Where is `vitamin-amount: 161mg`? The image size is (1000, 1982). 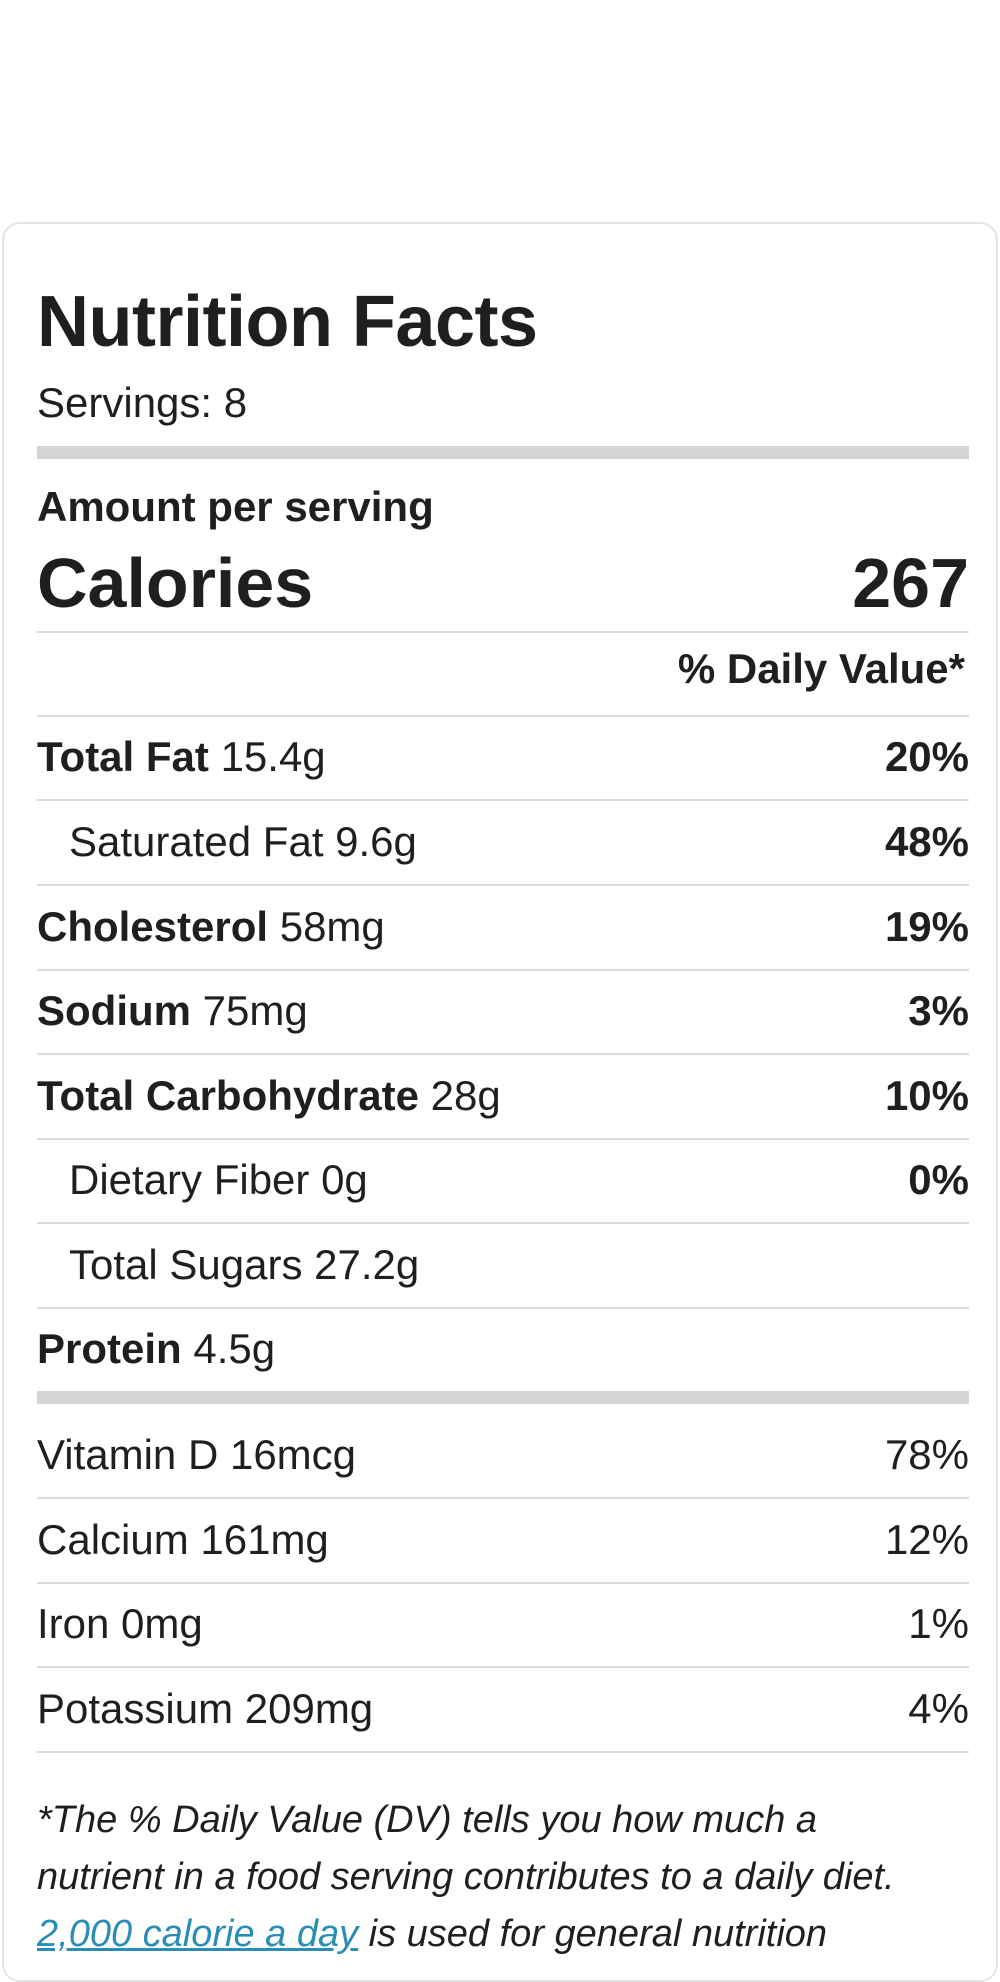 vitamin-amount: 161mg is located at coordinates (264, 1539).